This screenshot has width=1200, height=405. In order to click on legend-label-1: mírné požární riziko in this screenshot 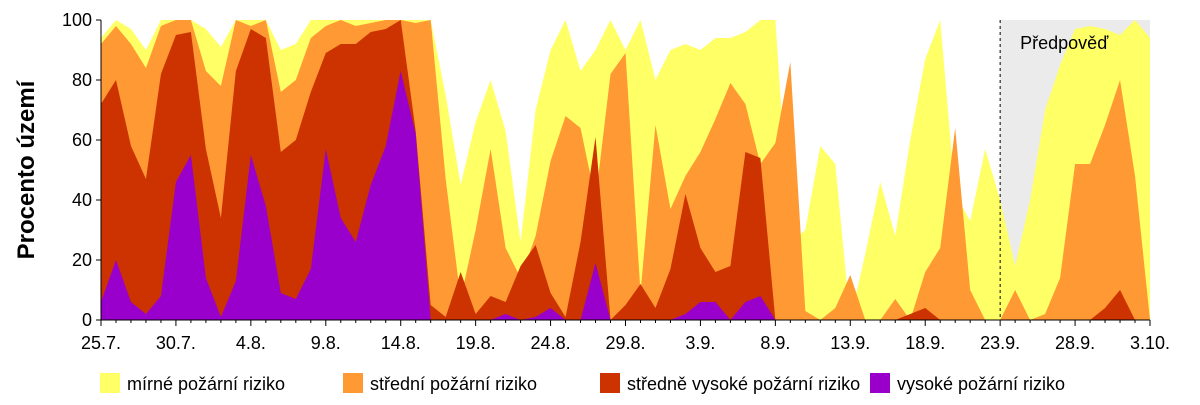, I will do `click(206, 384)`.